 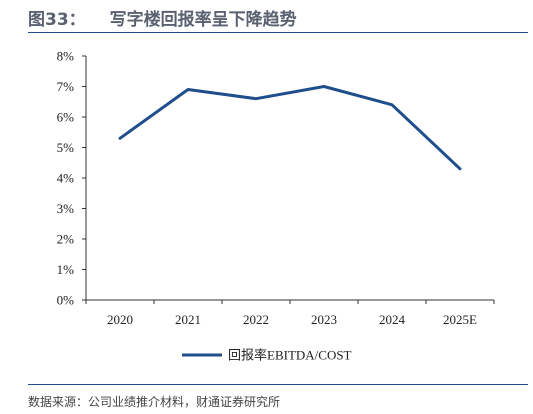 I want to click on legend: 回报率EBITDA/COST, so click(x=267, y=355).